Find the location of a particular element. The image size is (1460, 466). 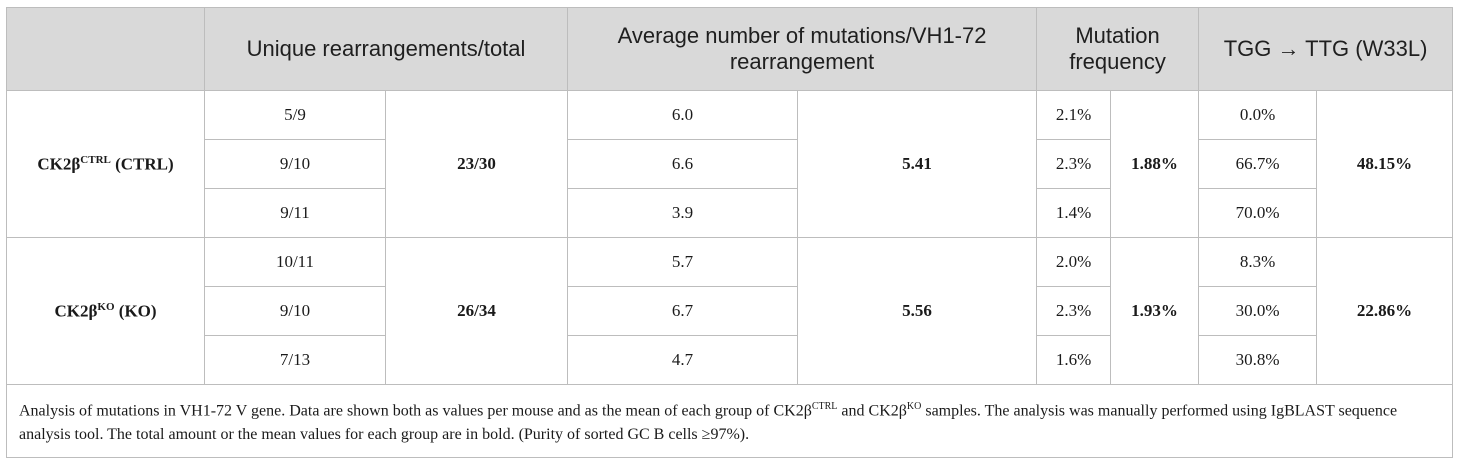

group-label-ko: CK2βKO (KO) is located at coordinates (105, 311).